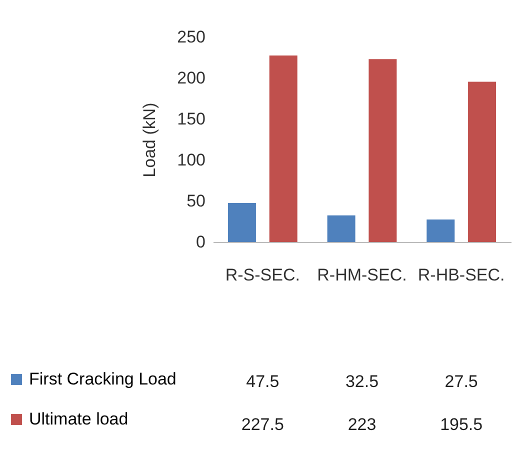 The image size is (530, 456). I want to click on y-tick-label: 200, so click(191, 78).